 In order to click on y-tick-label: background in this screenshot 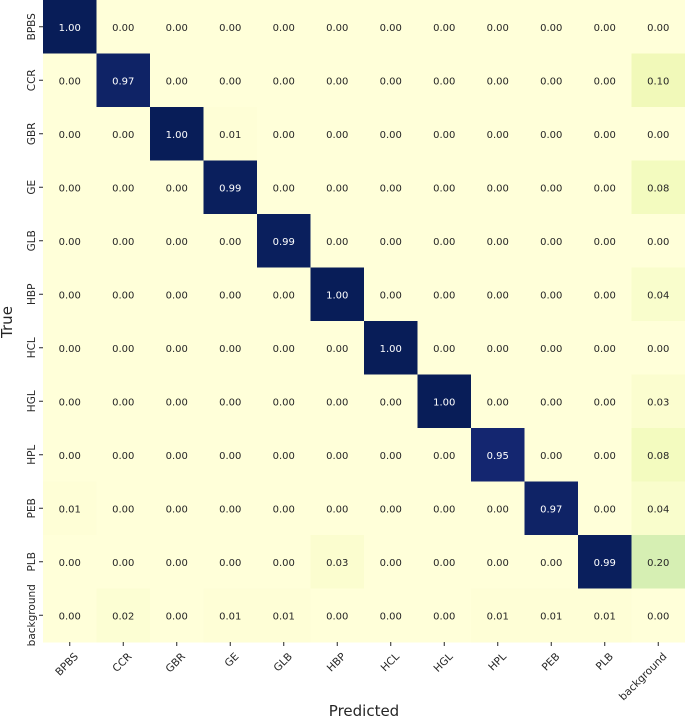, I will do `click(32, 615)`.